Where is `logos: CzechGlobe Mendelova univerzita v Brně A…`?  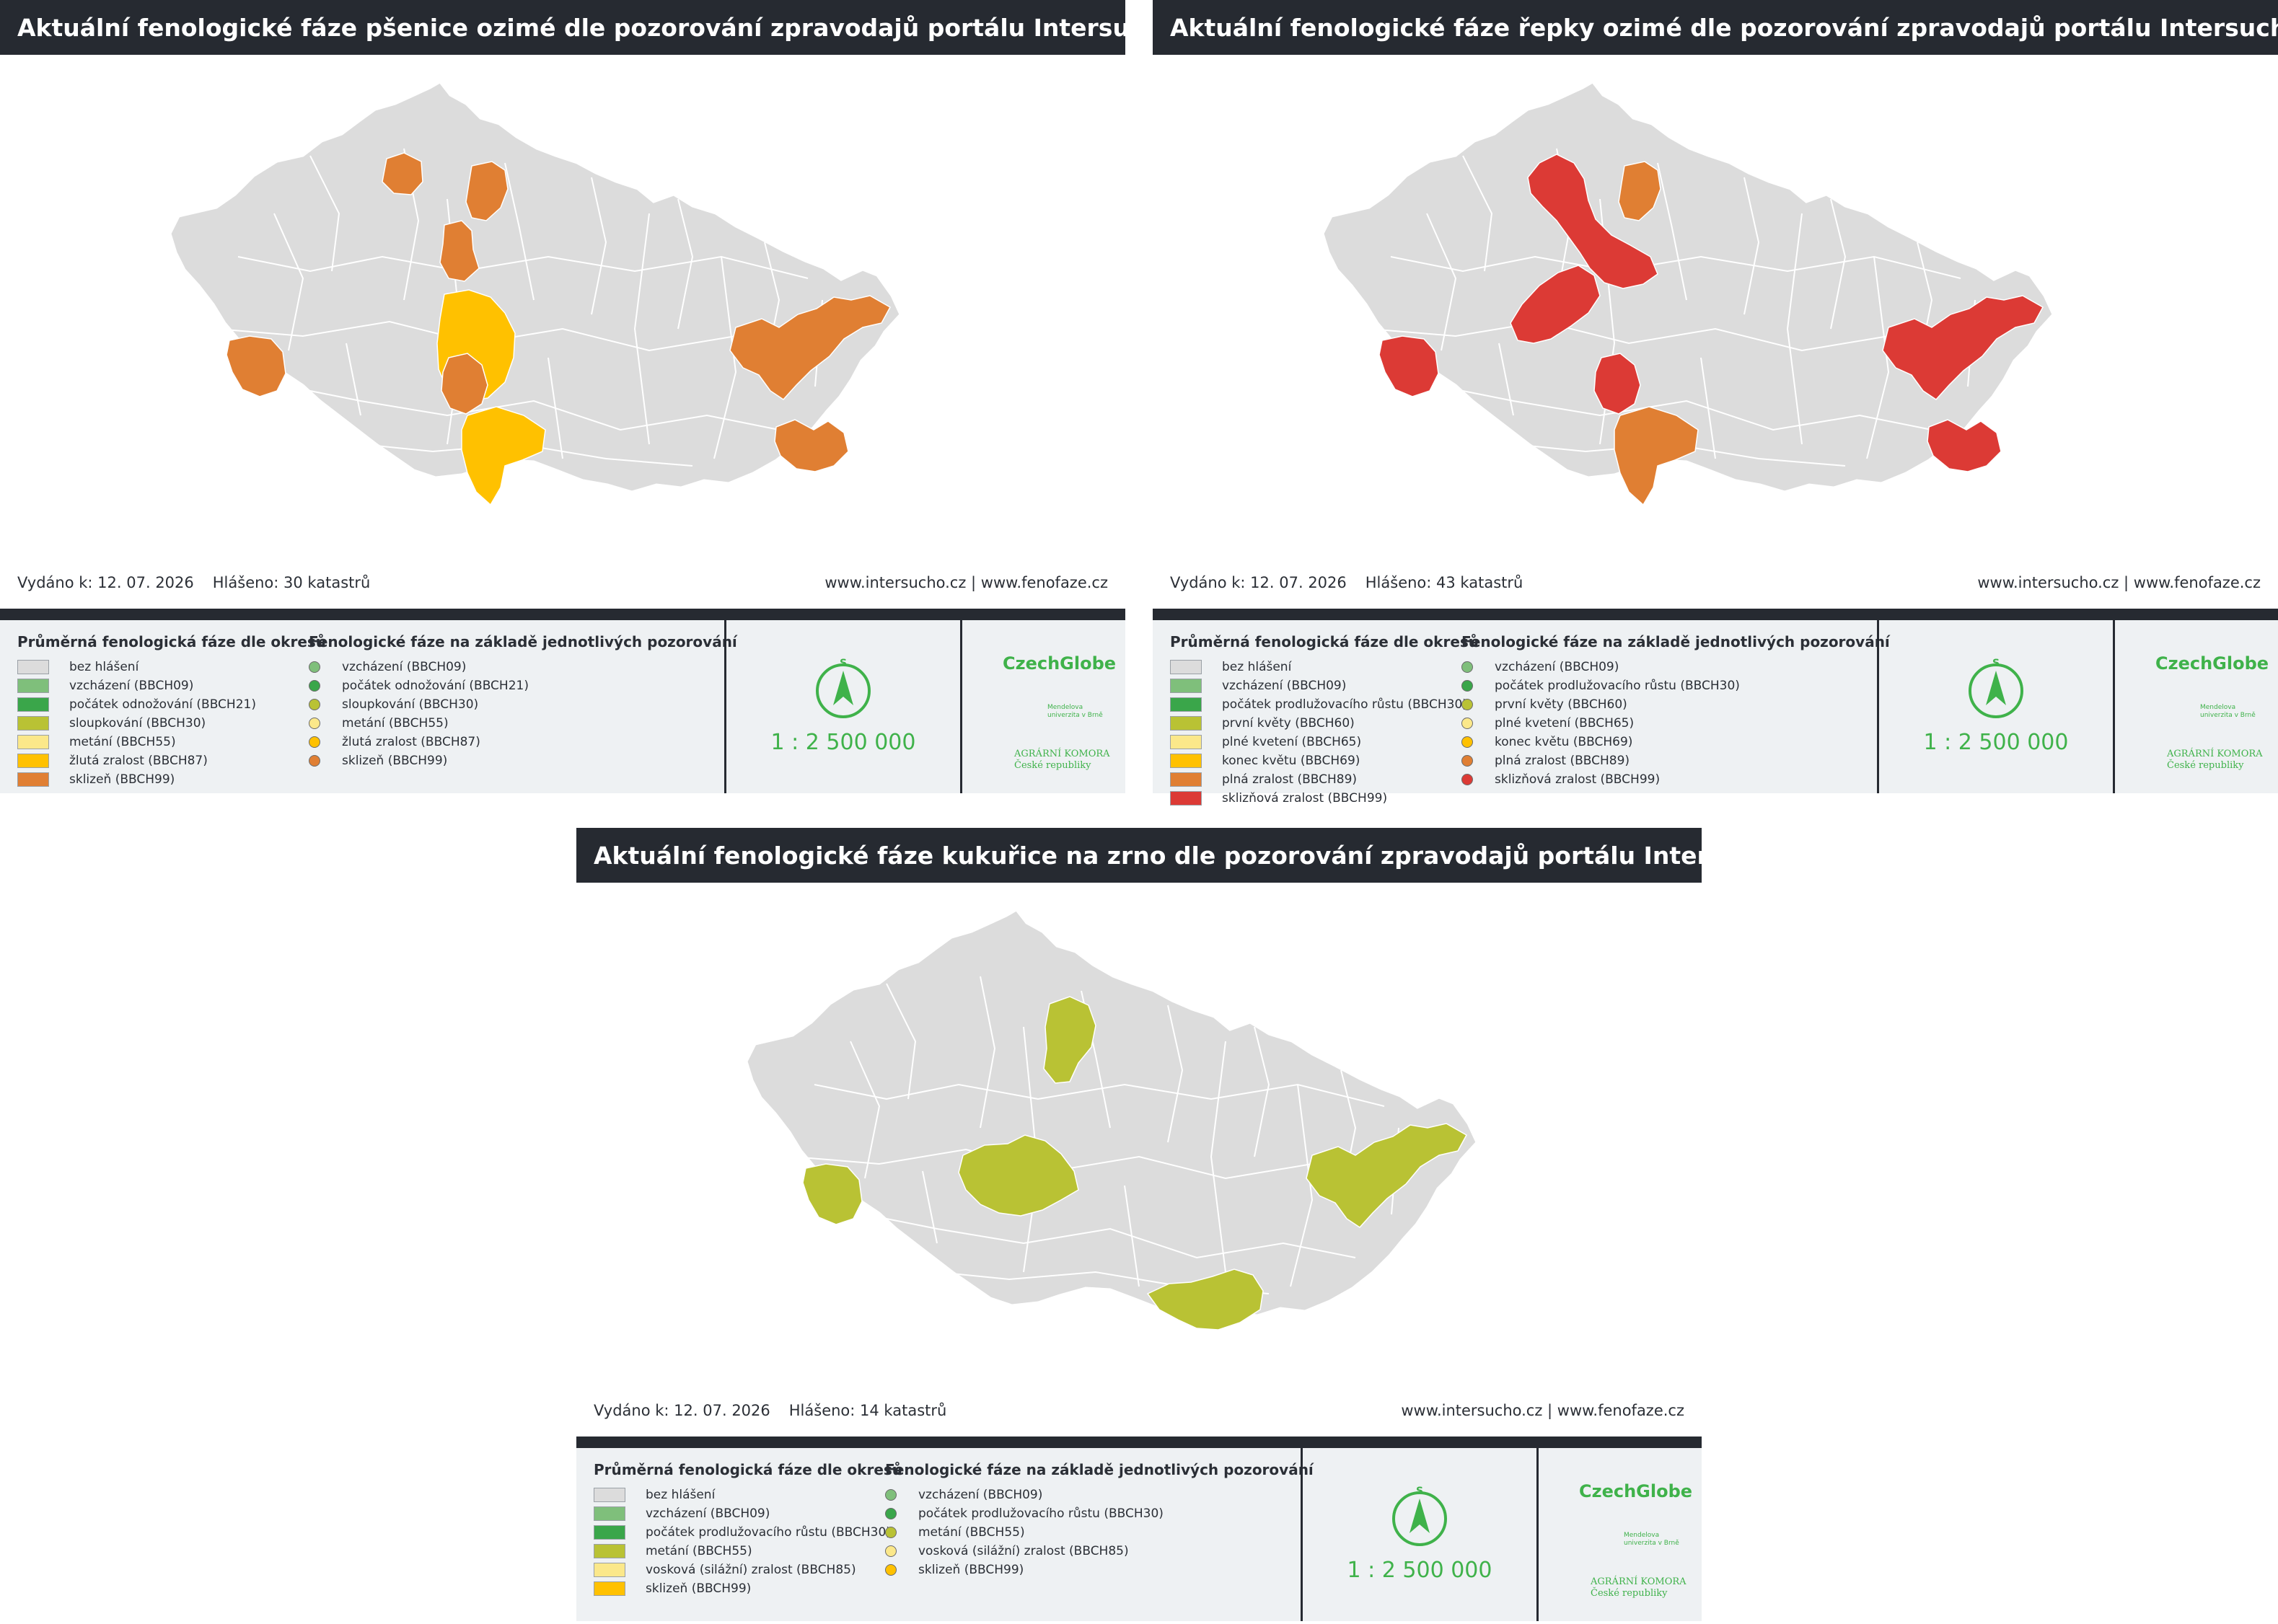 logos: CzechGlobe Mendelova univerzita v Brně A… is located at coordinates (1620, 1534).